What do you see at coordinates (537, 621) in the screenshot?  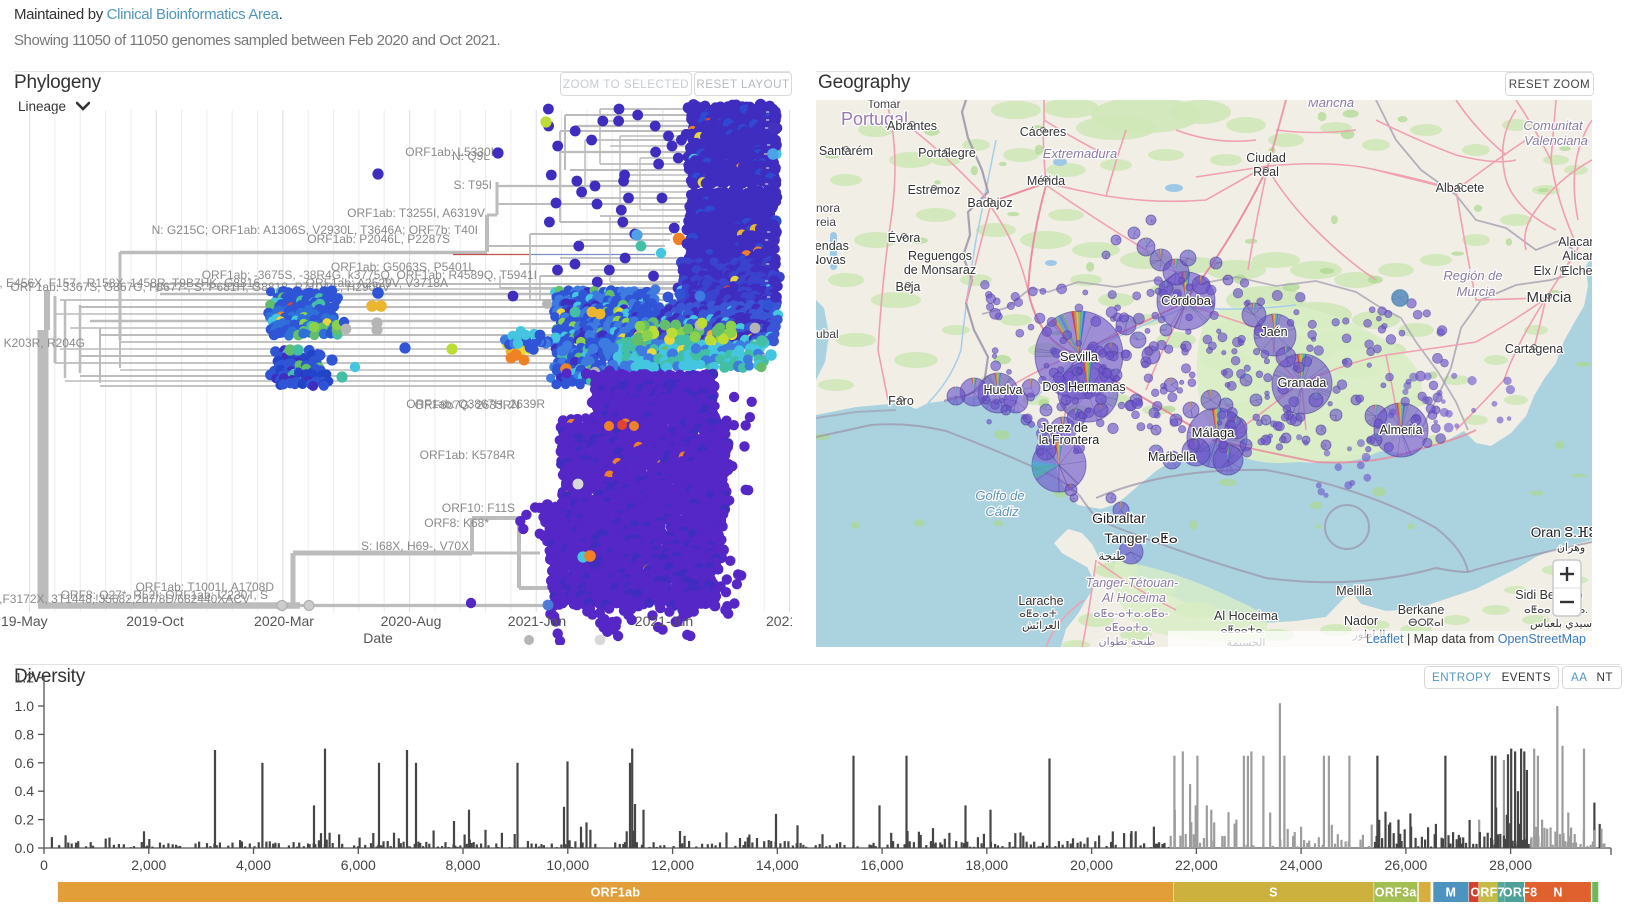 I see `svg-text: 2021-Jan` at bounding box center [537, 621].